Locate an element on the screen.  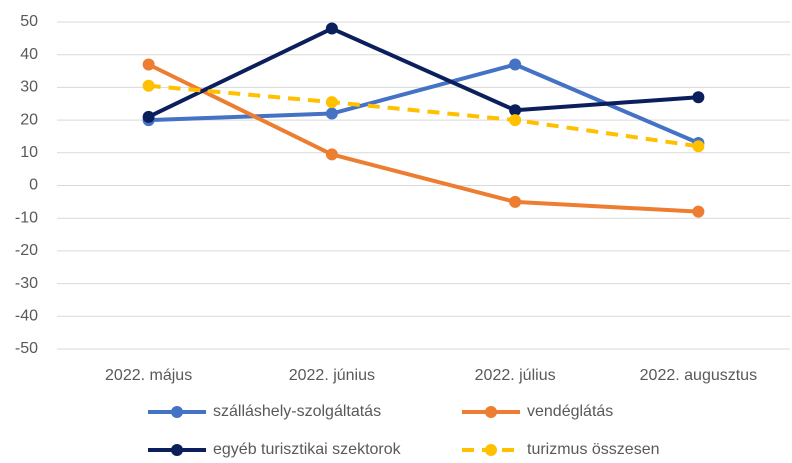
y-tick-label: -20 is located at coordinates (26, 250).